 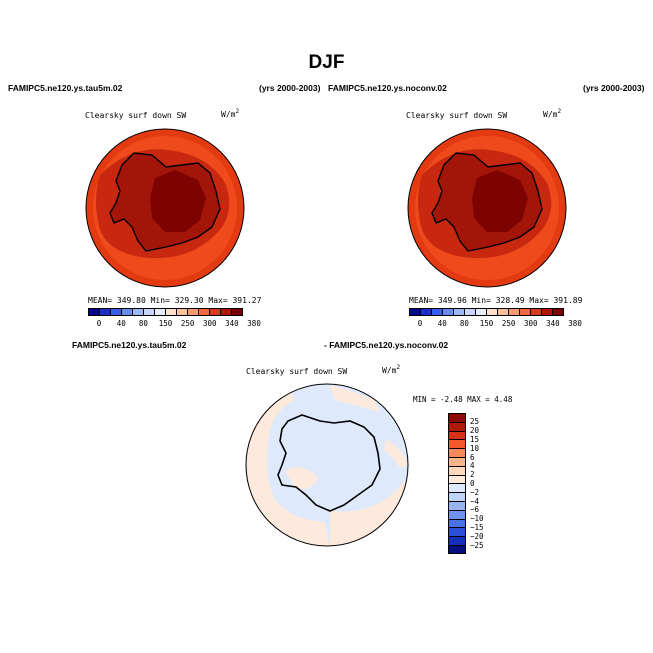 I want to click on colorbar-tick-label: −15, so click(x=477, y=527).